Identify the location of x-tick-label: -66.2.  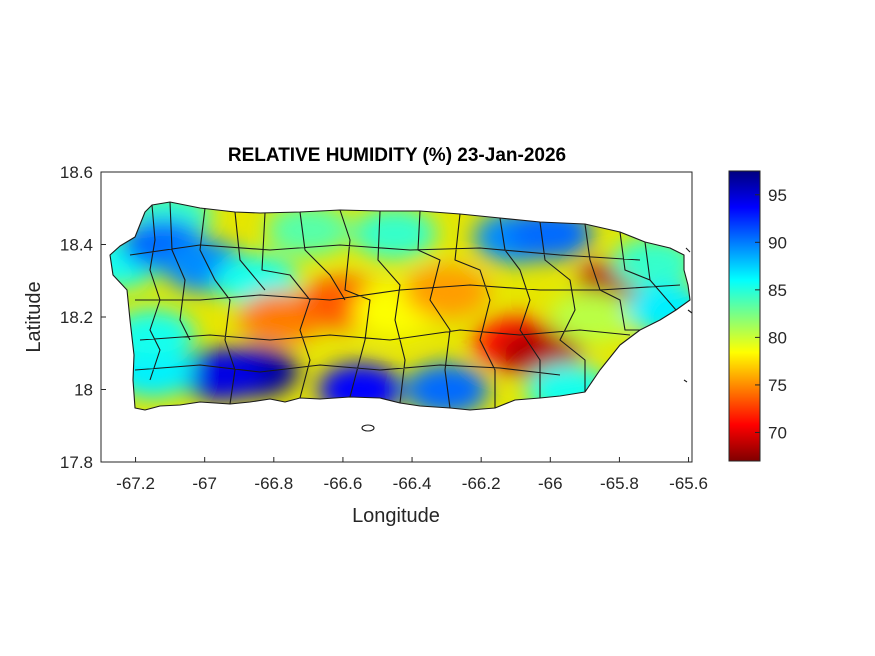
(481, 483).